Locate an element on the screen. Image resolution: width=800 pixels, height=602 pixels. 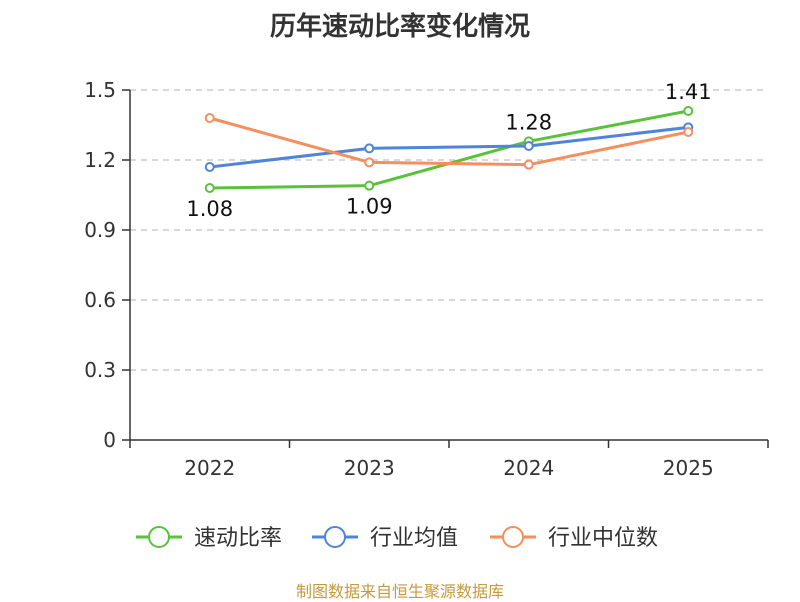
y-tick-label: 0 is located at coordinates (109, 440).